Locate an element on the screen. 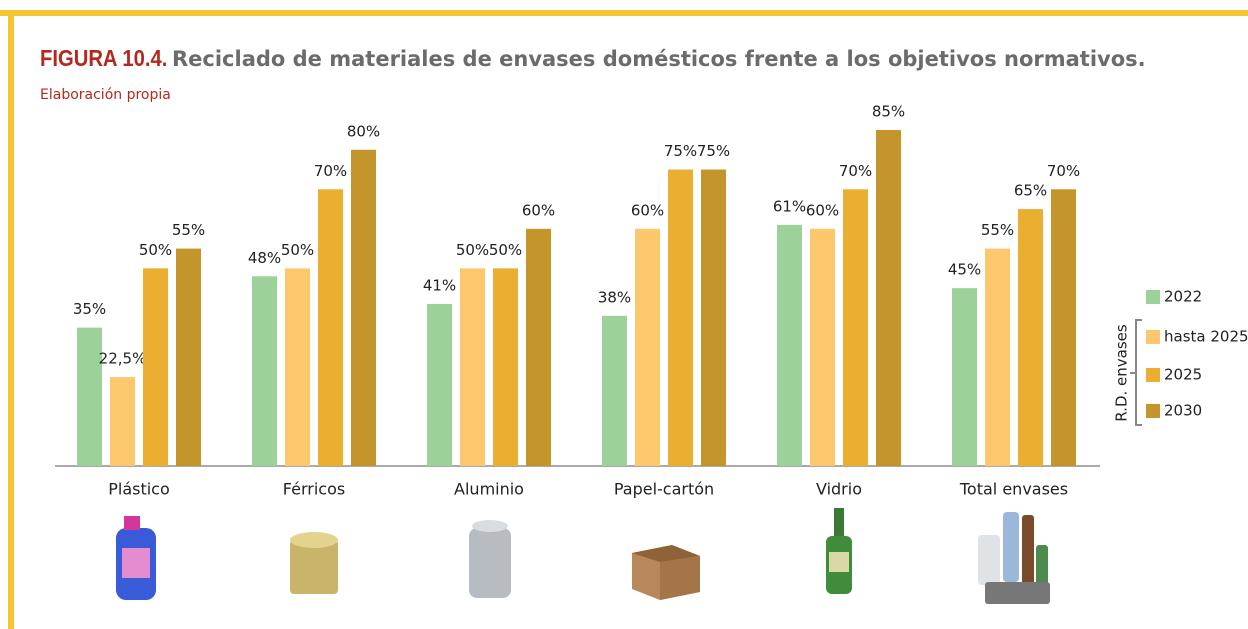 This screenshot has width=1248, height=629. legend-bracket is located at coordinates (1136, 372).